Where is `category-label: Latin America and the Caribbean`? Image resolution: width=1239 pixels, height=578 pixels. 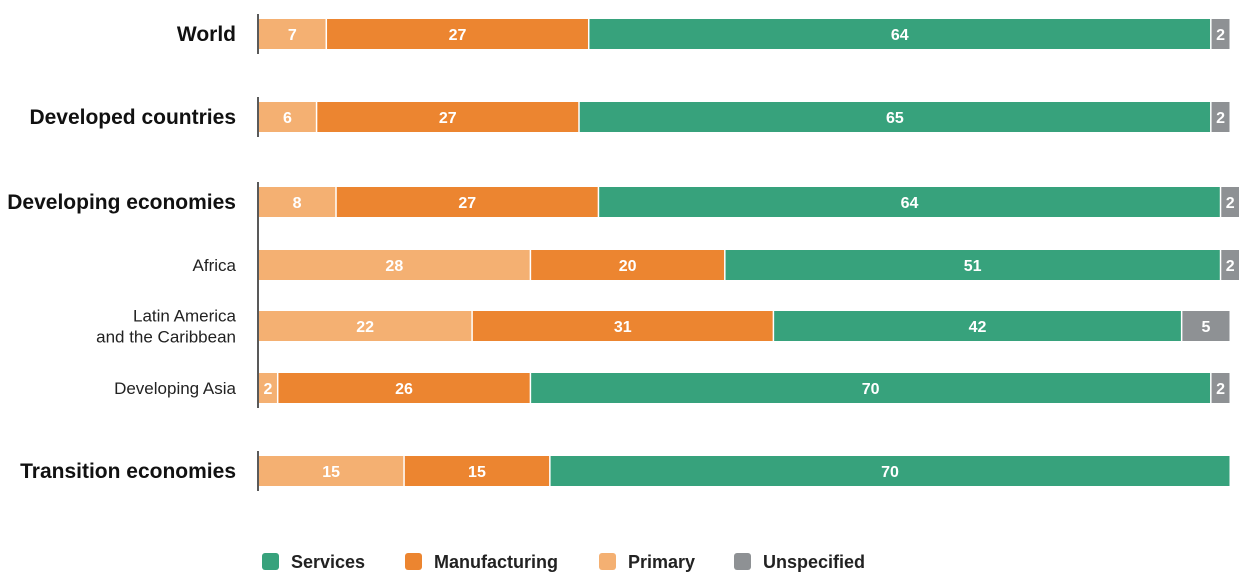
category-label: Latin America and the Caribbean is located at coordinates (166, 327).